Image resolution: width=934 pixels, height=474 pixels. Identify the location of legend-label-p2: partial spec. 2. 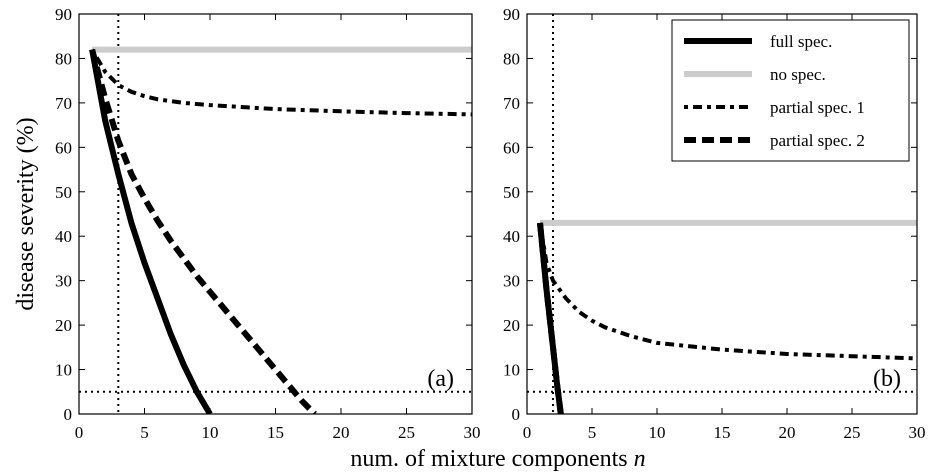
(817, 140).